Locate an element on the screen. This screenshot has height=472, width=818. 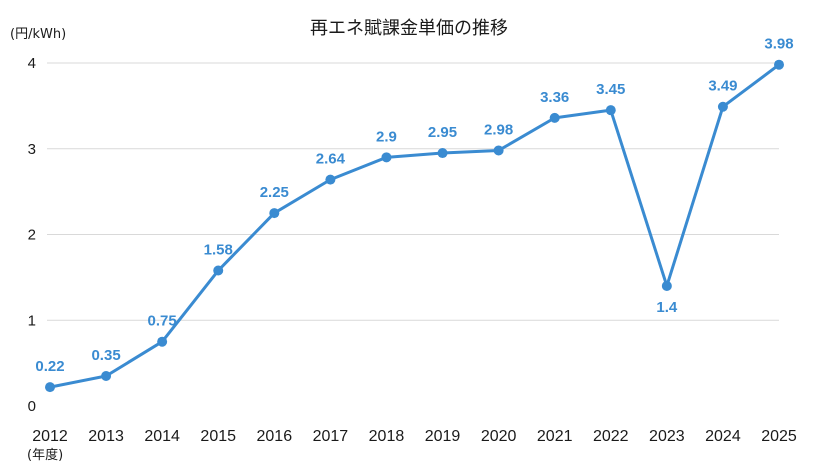
data-label: 3.49 is located at coordinates (722, 86).